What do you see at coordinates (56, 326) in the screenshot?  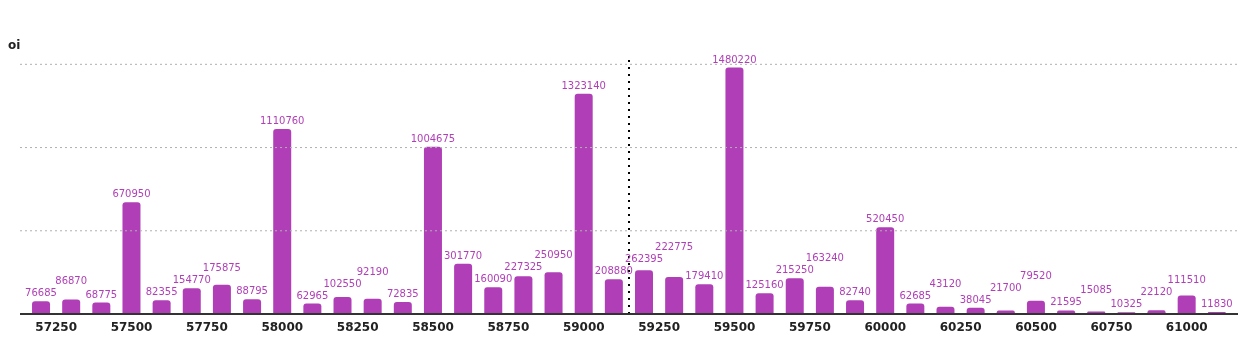 I see `x-tick-label: 57250` at bounding box center [56, 326].